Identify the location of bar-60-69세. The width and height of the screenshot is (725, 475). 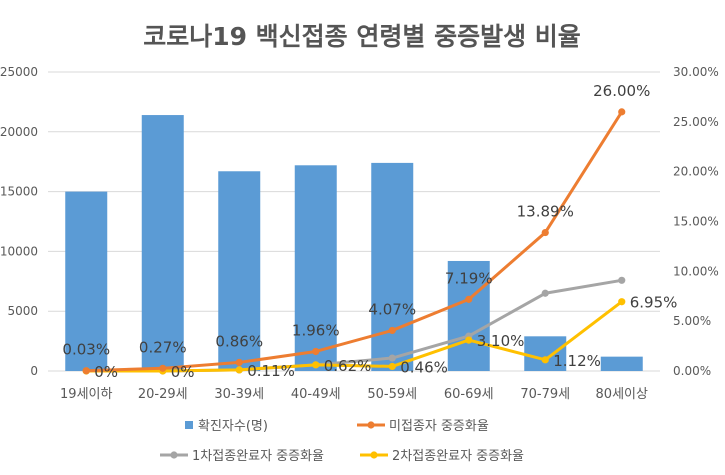
(468, 315).